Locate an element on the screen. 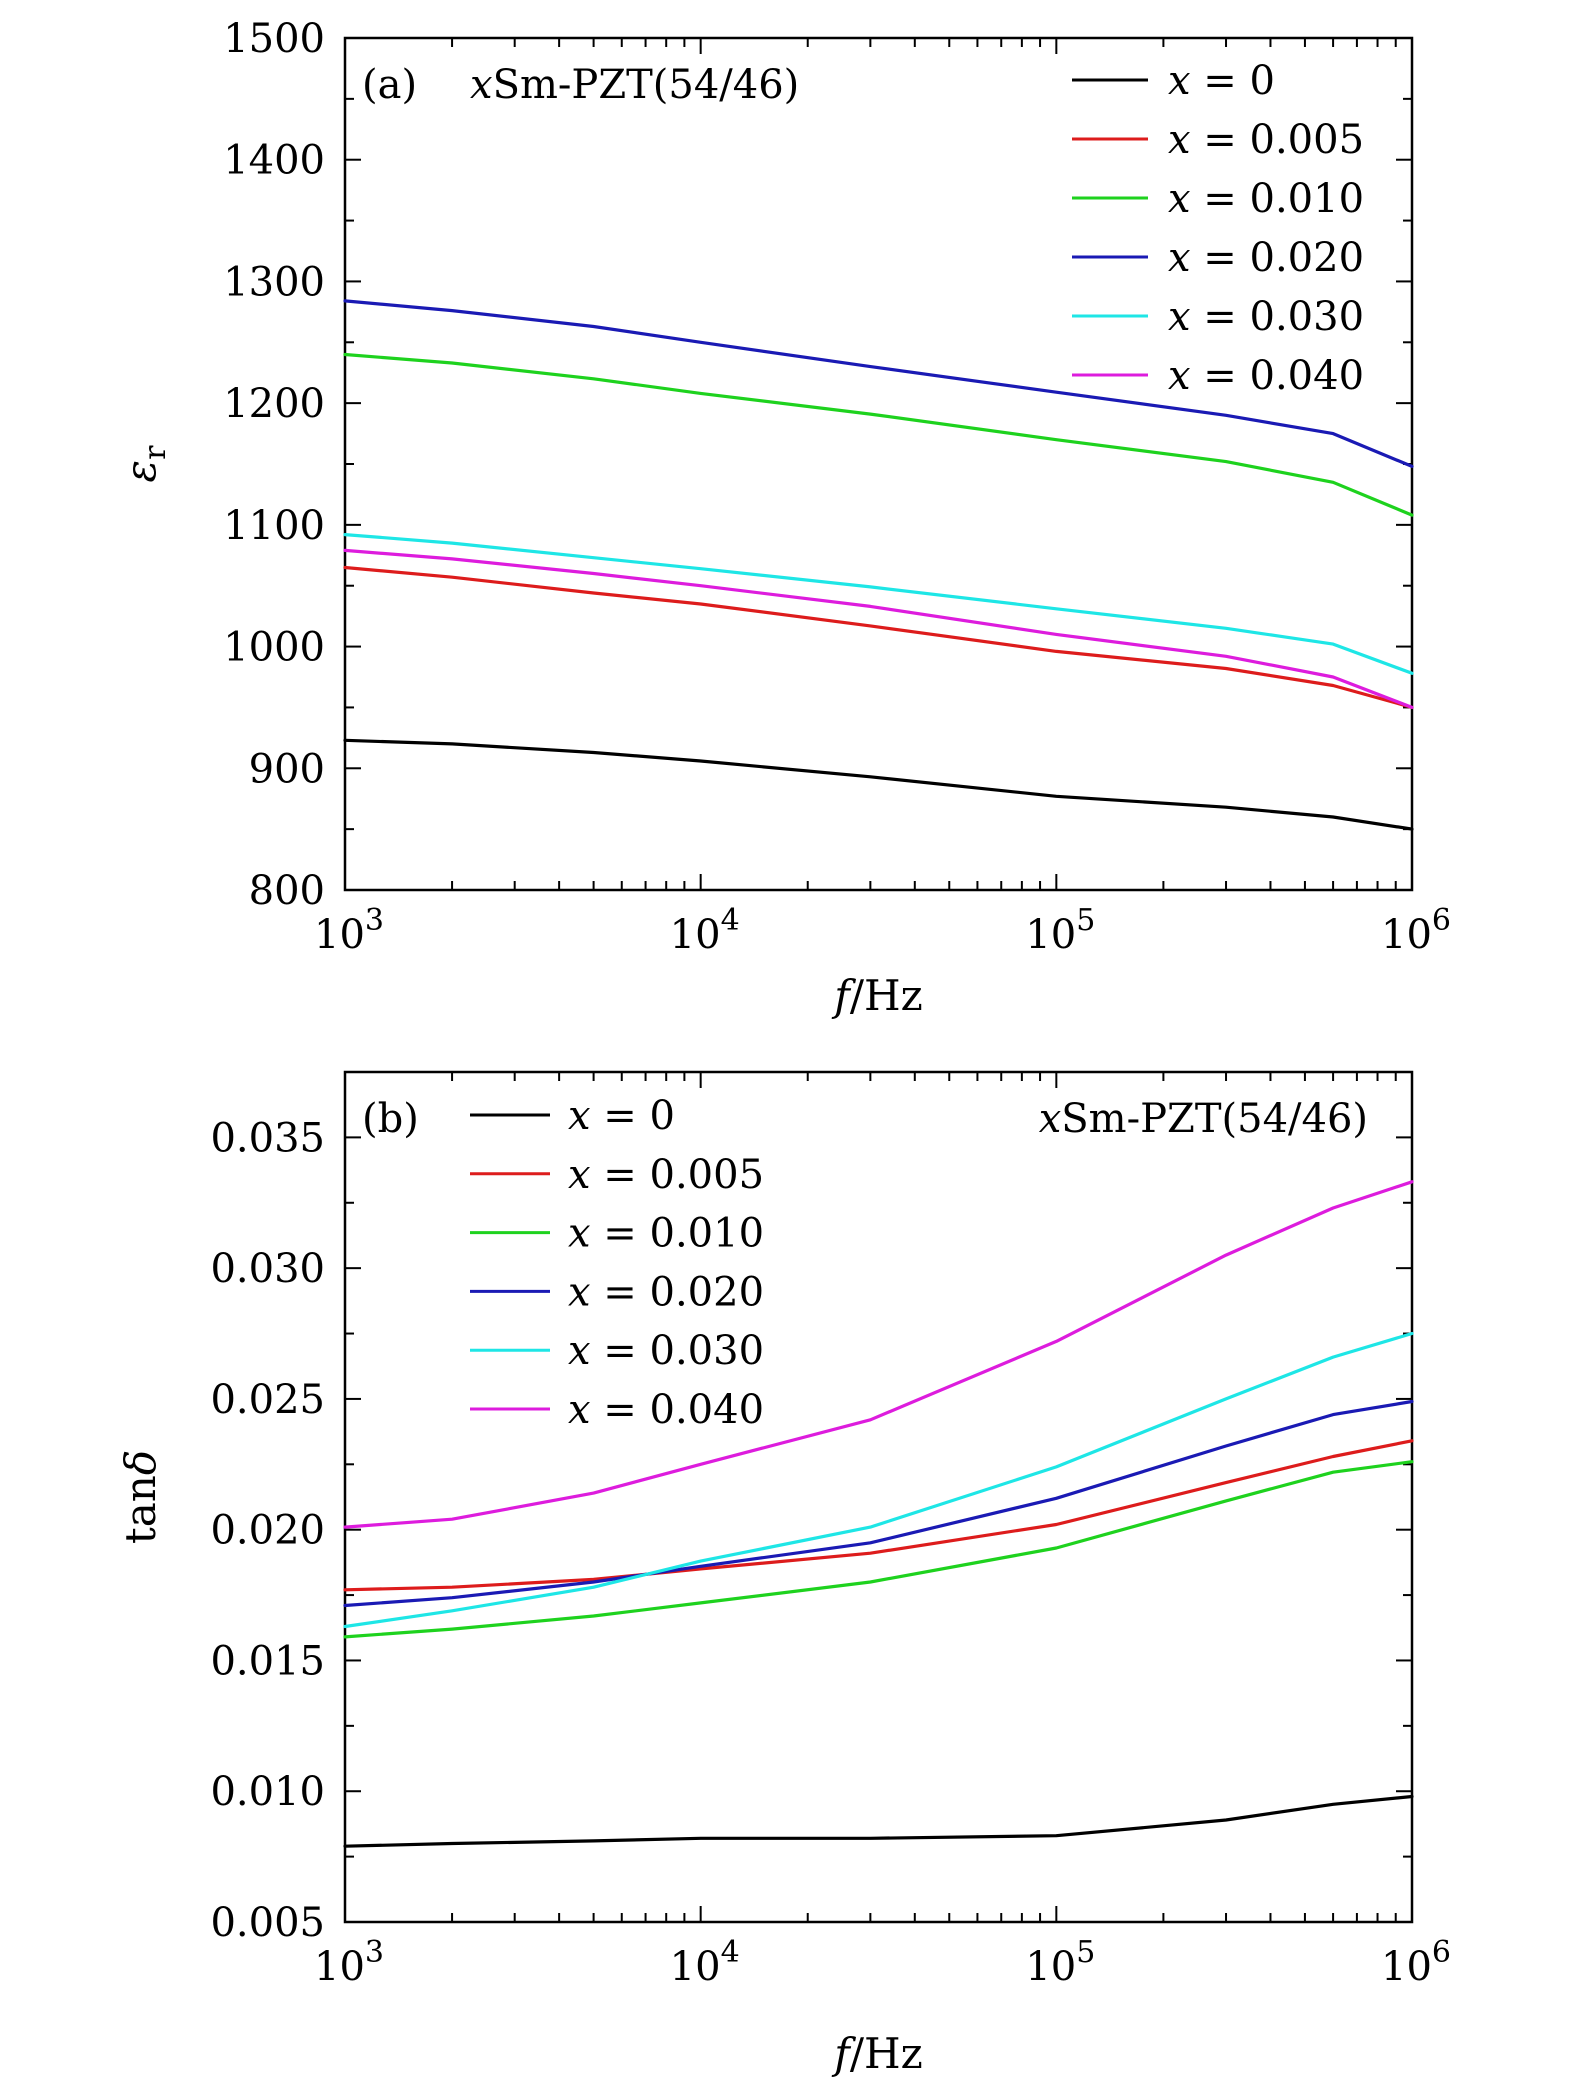 This screenshot has width=1575, height=2096. panel-b-x-tick-label: 10⁴ is located at coordinates (705, 1962).